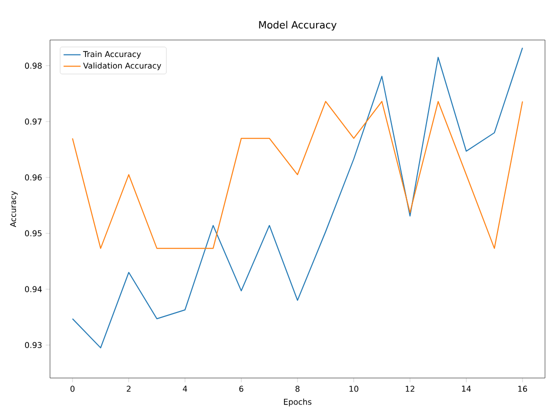  What do you see at coordinates (298, 25) in the screenshot?
I see `chart-title: Model Accuracy` at bounding box center [298, 25].